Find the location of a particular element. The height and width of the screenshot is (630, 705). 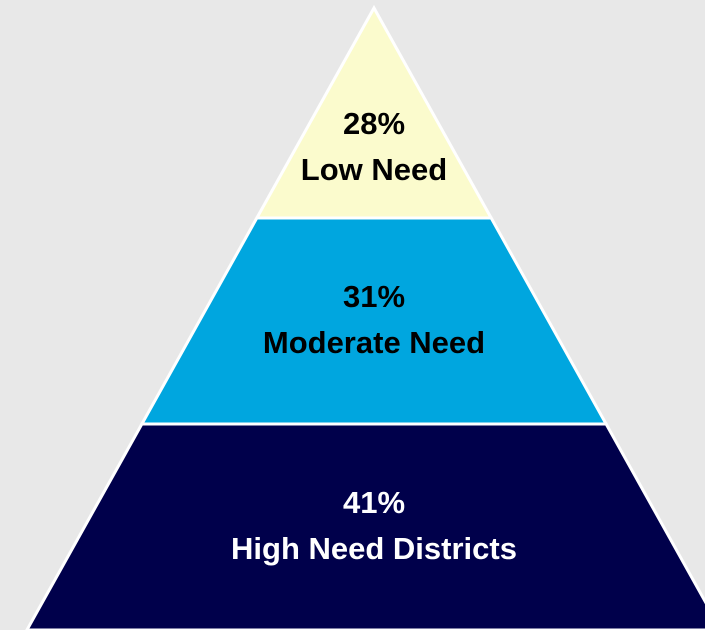

segment-value-label: 41% is located at coordinates (374, 502).